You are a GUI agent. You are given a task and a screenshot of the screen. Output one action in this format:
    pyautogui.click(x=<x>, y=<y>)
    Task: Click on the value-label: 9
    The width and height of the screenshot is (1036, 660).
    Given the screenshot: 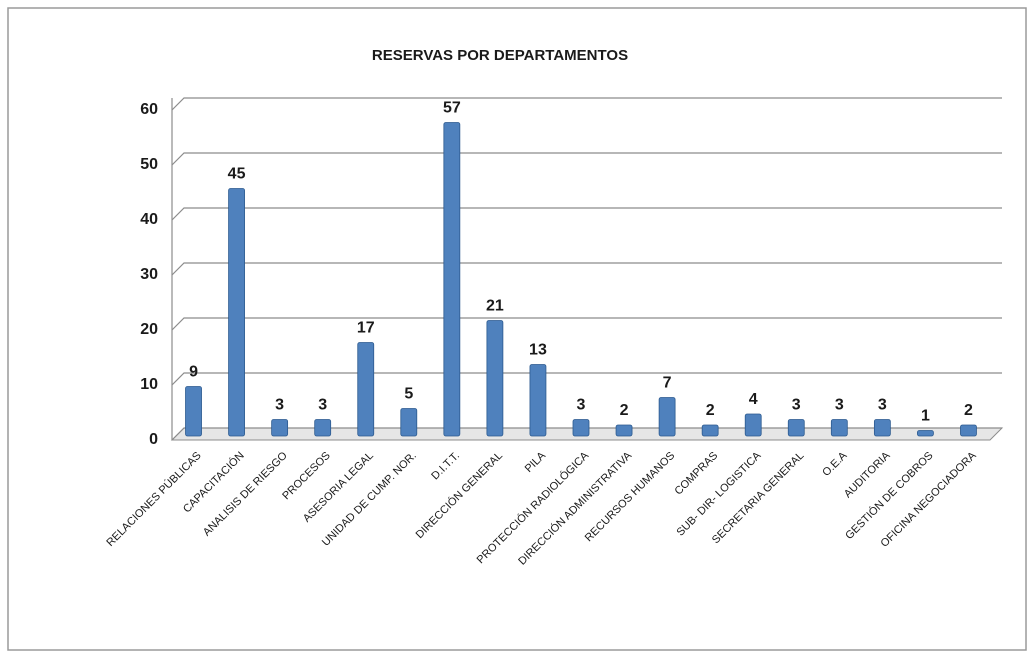 What is the action you would take?
    pyautogui.click(x=193, y=372)
    